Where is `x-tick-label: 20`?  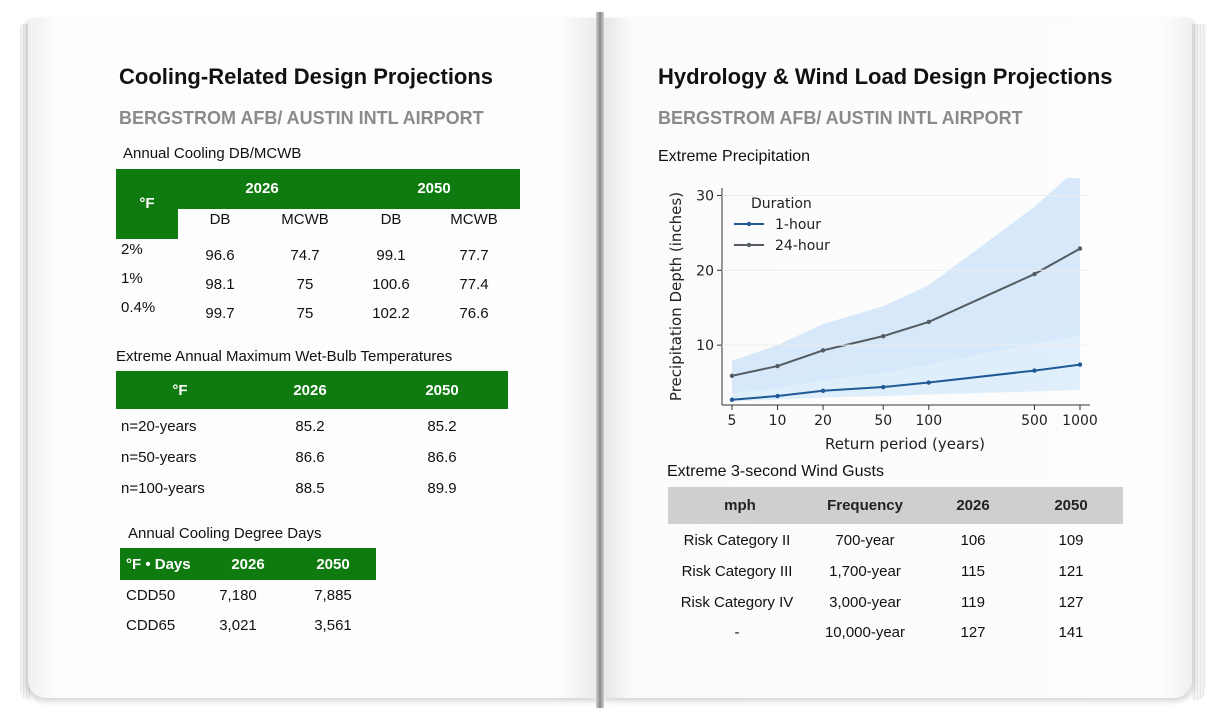 x-tick-label: 20 is located at coordinates (823, 421).